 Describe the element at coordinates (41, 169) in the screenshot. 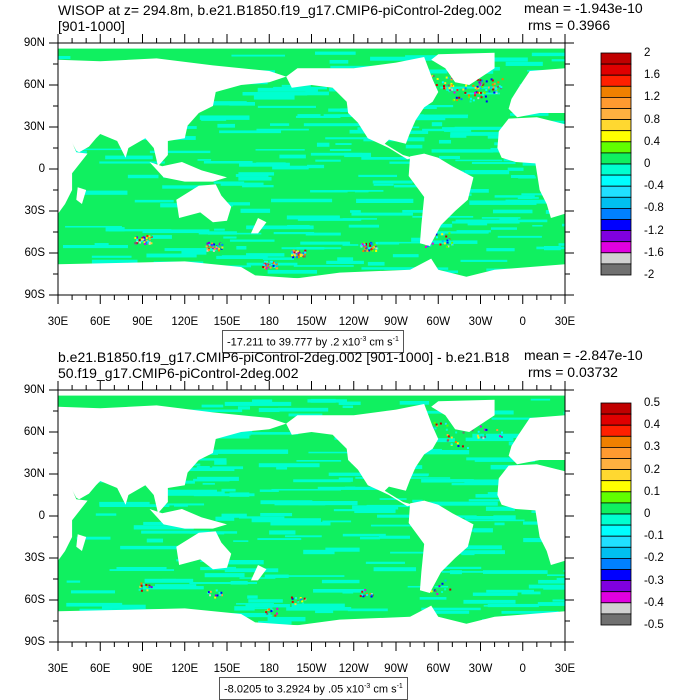

I see `lat-label: 0` at that location.